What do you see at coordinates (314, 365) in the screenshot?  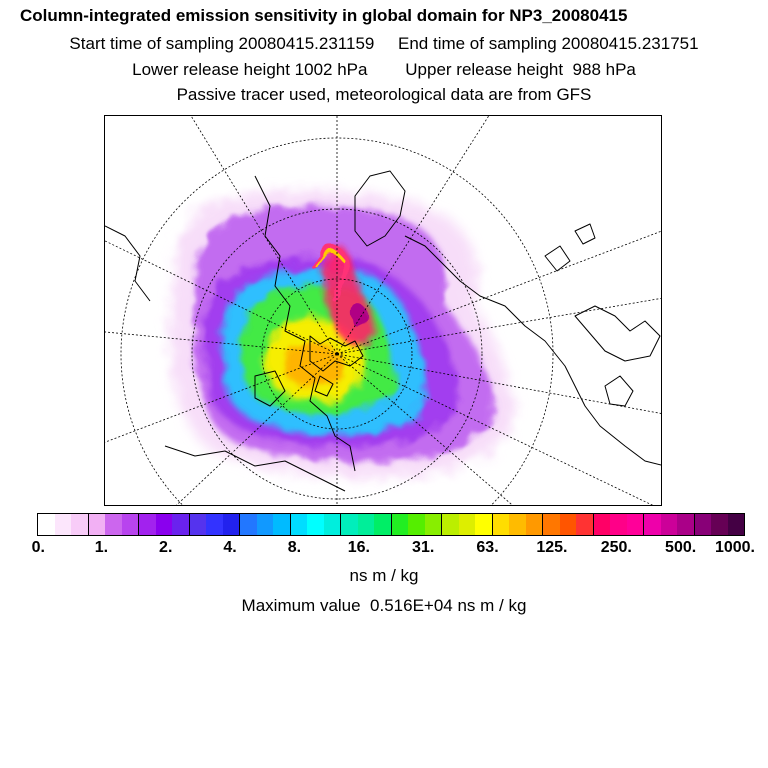 I see `field-orange` at bounding box center [314, 365].